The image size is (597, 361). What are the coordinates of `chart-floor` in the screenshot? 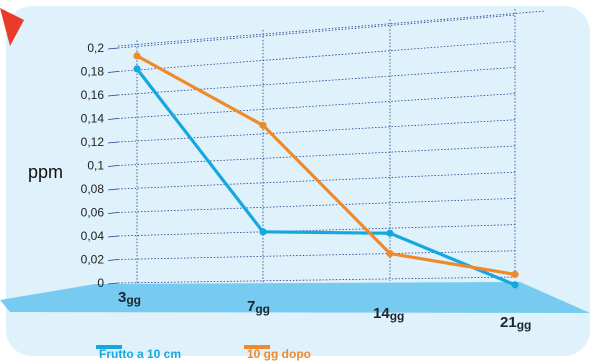 It's located at (295, 297).